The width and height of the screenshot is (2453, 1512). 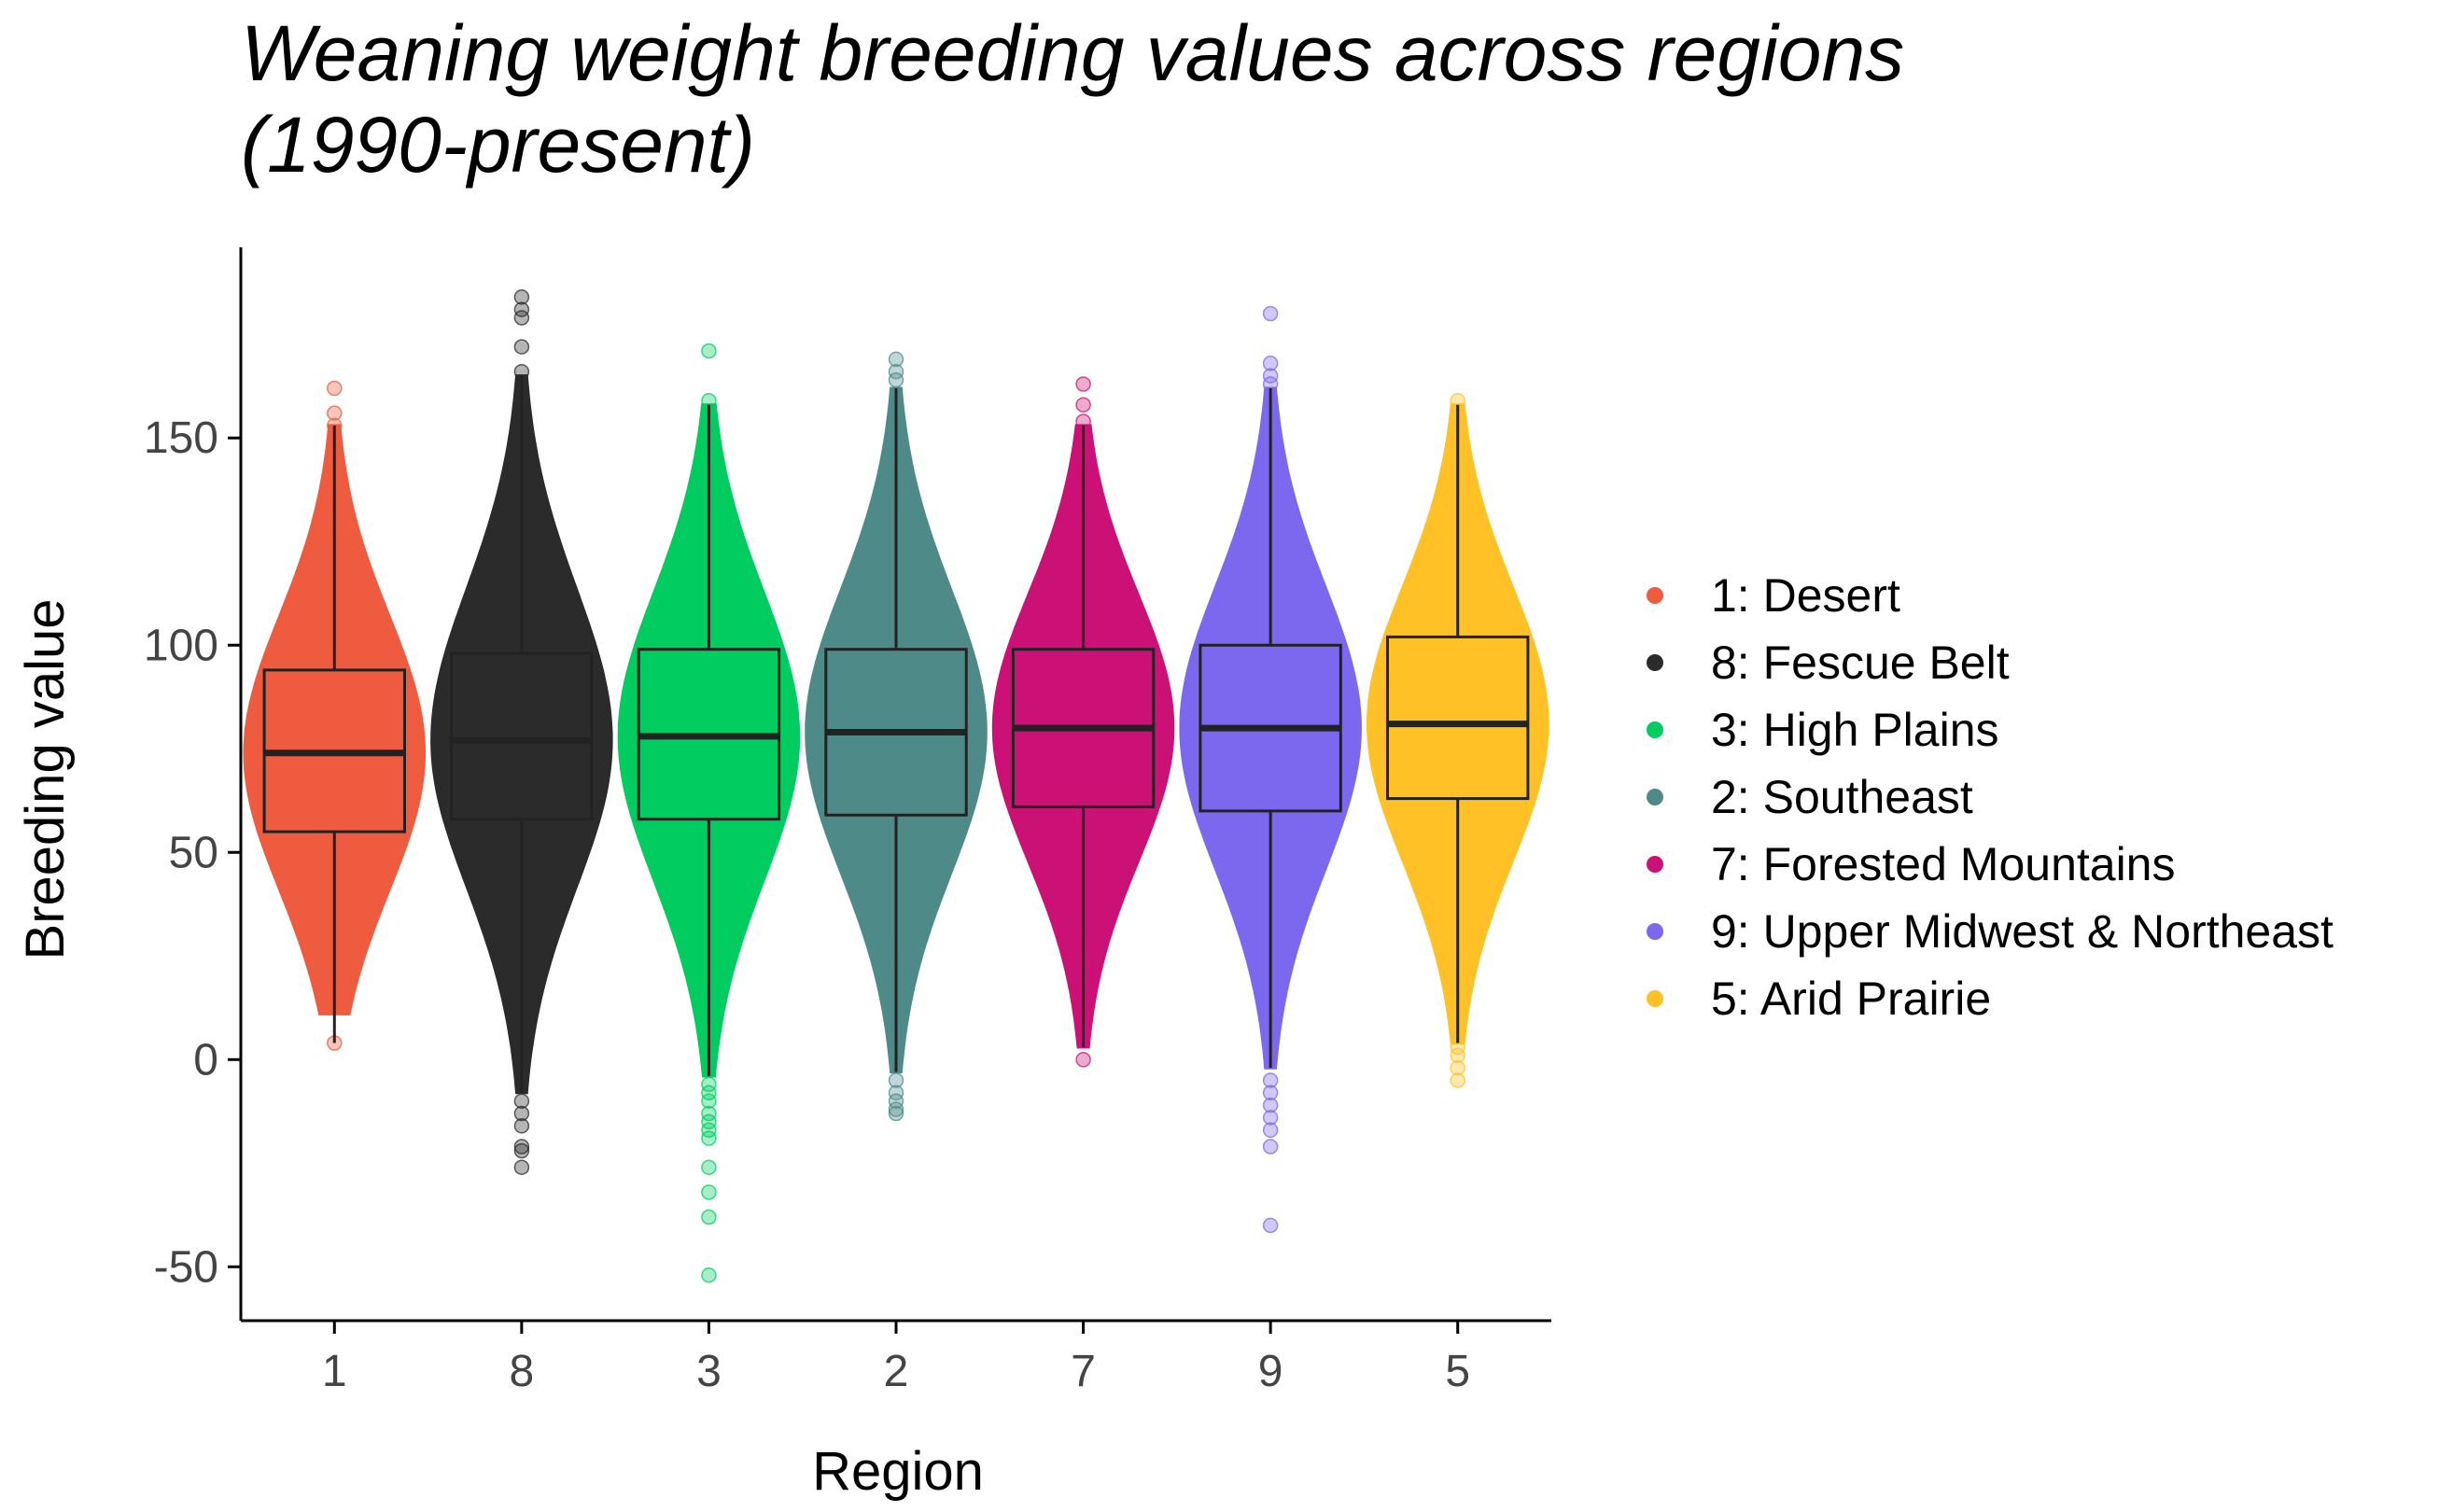 I want to click on y-axis-title: Breeding value, so click(x=45, y=779).